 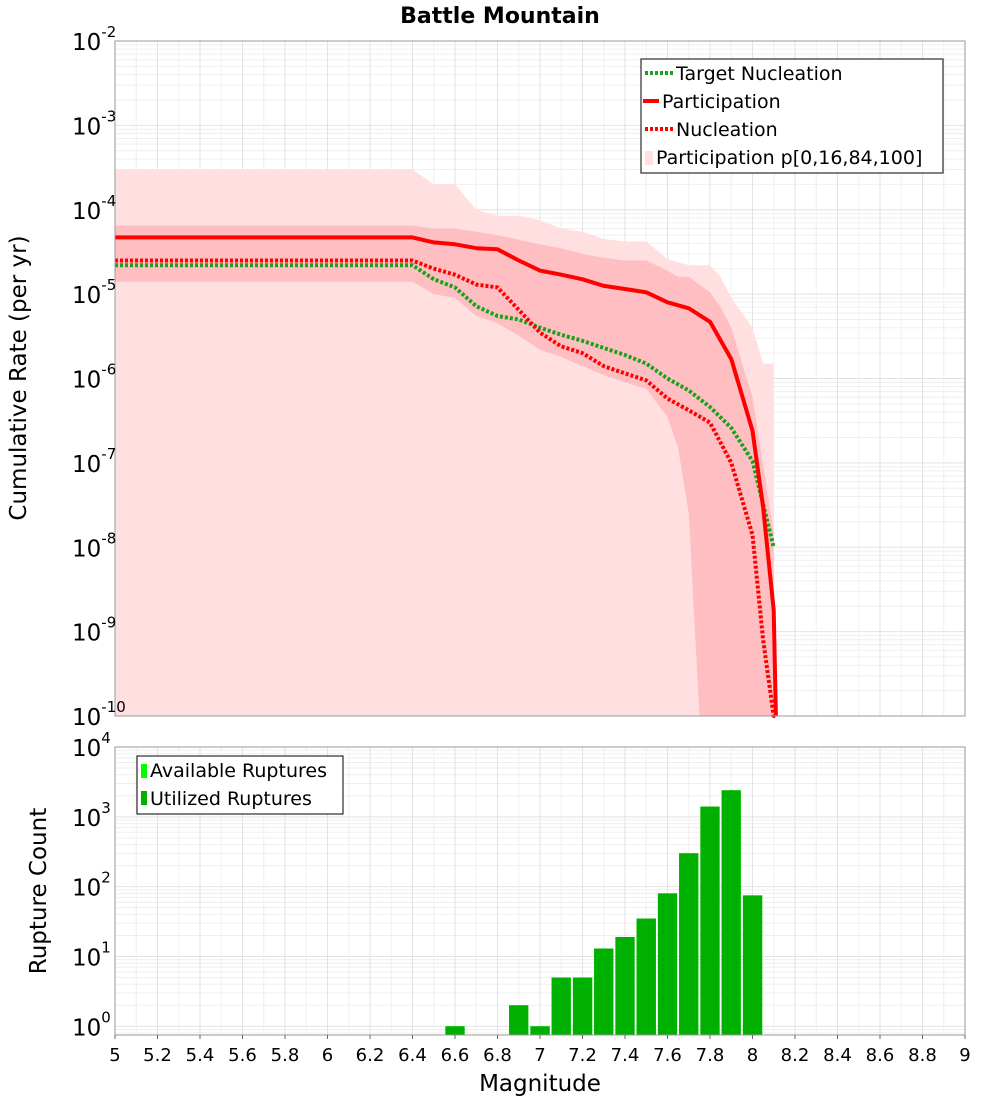 I want to click on x-tick-label: 7.6, so click(x=667, y=1055).